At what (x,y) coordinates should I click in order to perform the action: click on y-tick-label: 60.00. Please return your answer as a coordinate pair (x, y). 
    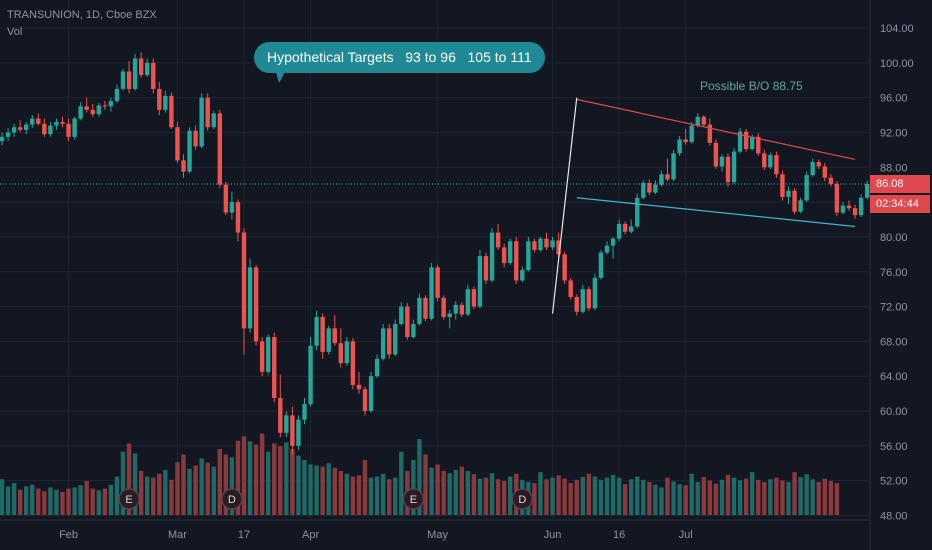
    Looking at the image, I should click on (894, 412).